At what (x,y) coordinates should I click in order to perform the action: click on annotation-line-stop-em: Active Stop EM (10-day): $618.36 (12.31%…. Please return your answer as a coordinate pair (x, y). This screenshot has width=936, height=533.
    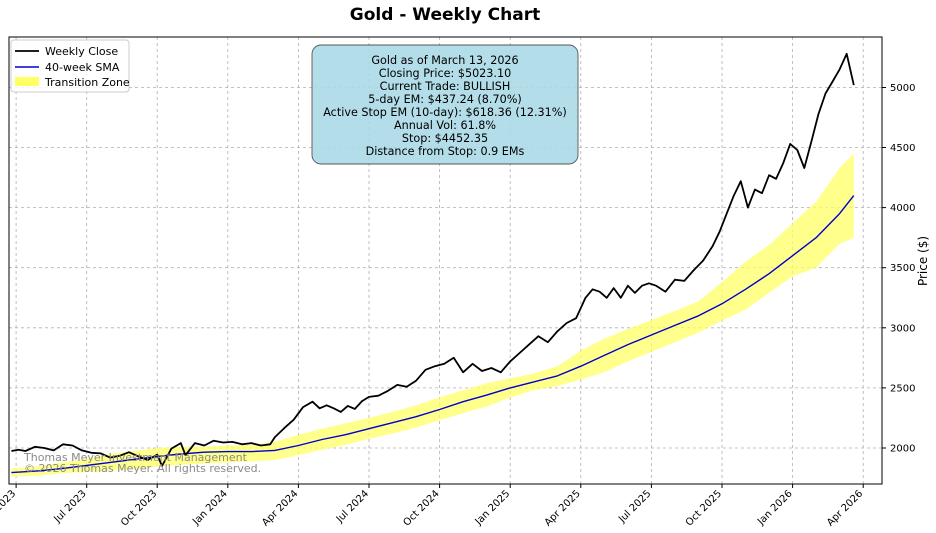
    Looking at the image, I should click on (445, 112).